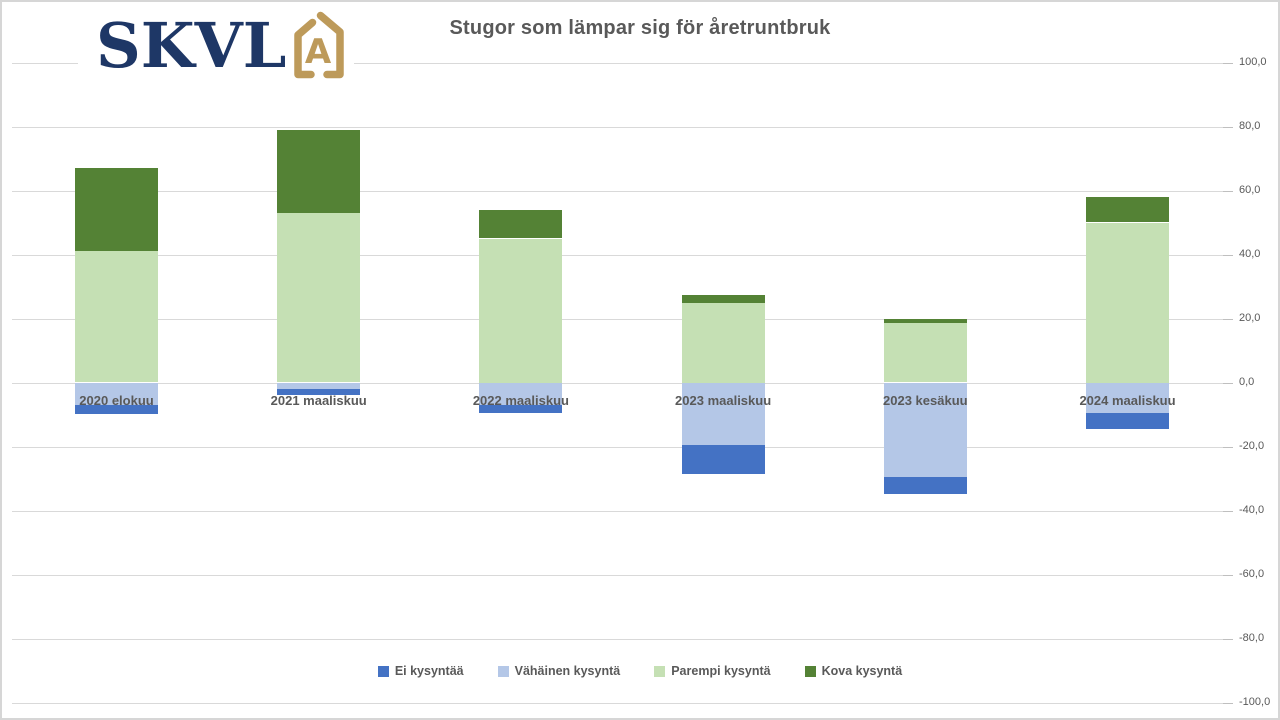  What do you see at coordinates (723, 400) in the screenshot?
I see `category-label: 2023 maaliskuu` at bounding box center [723, 400].